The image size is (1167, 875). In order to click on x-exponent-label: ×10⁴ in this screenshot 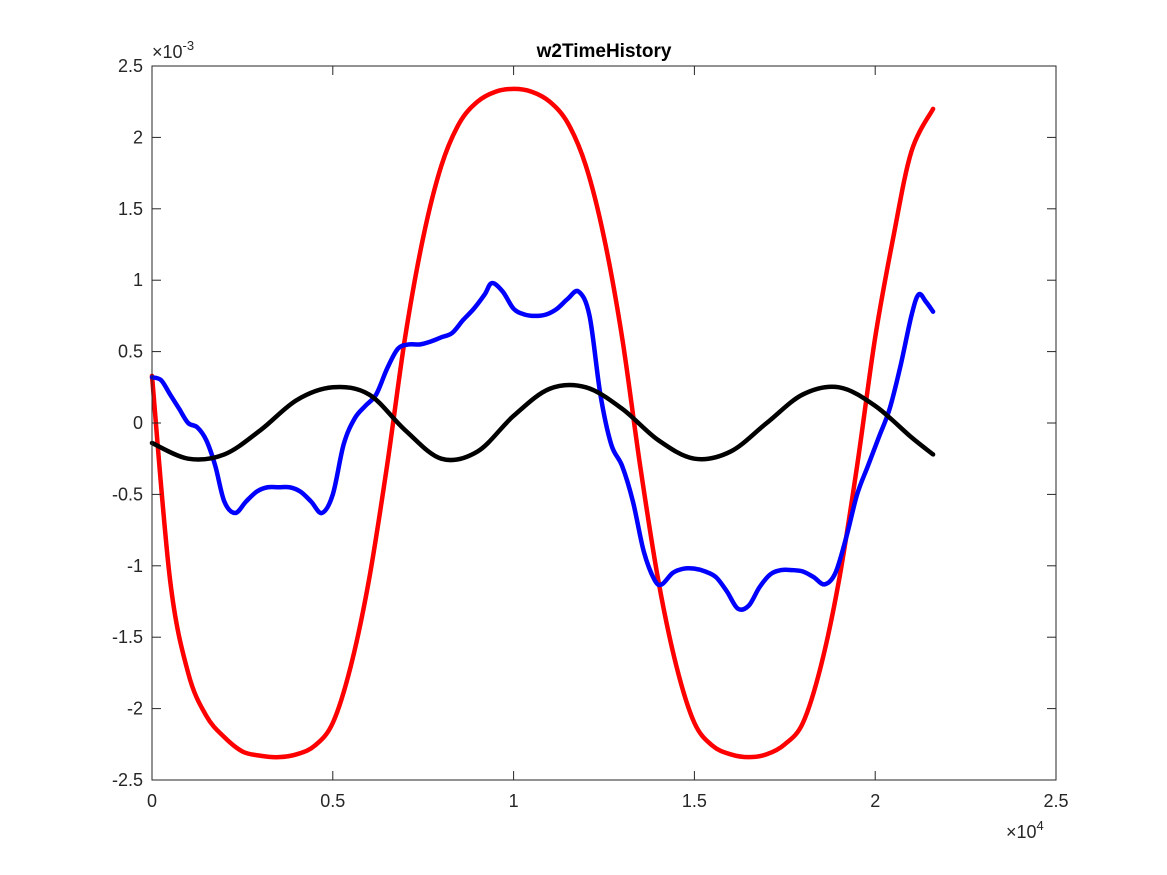, I will do `click(1025, 830)`.